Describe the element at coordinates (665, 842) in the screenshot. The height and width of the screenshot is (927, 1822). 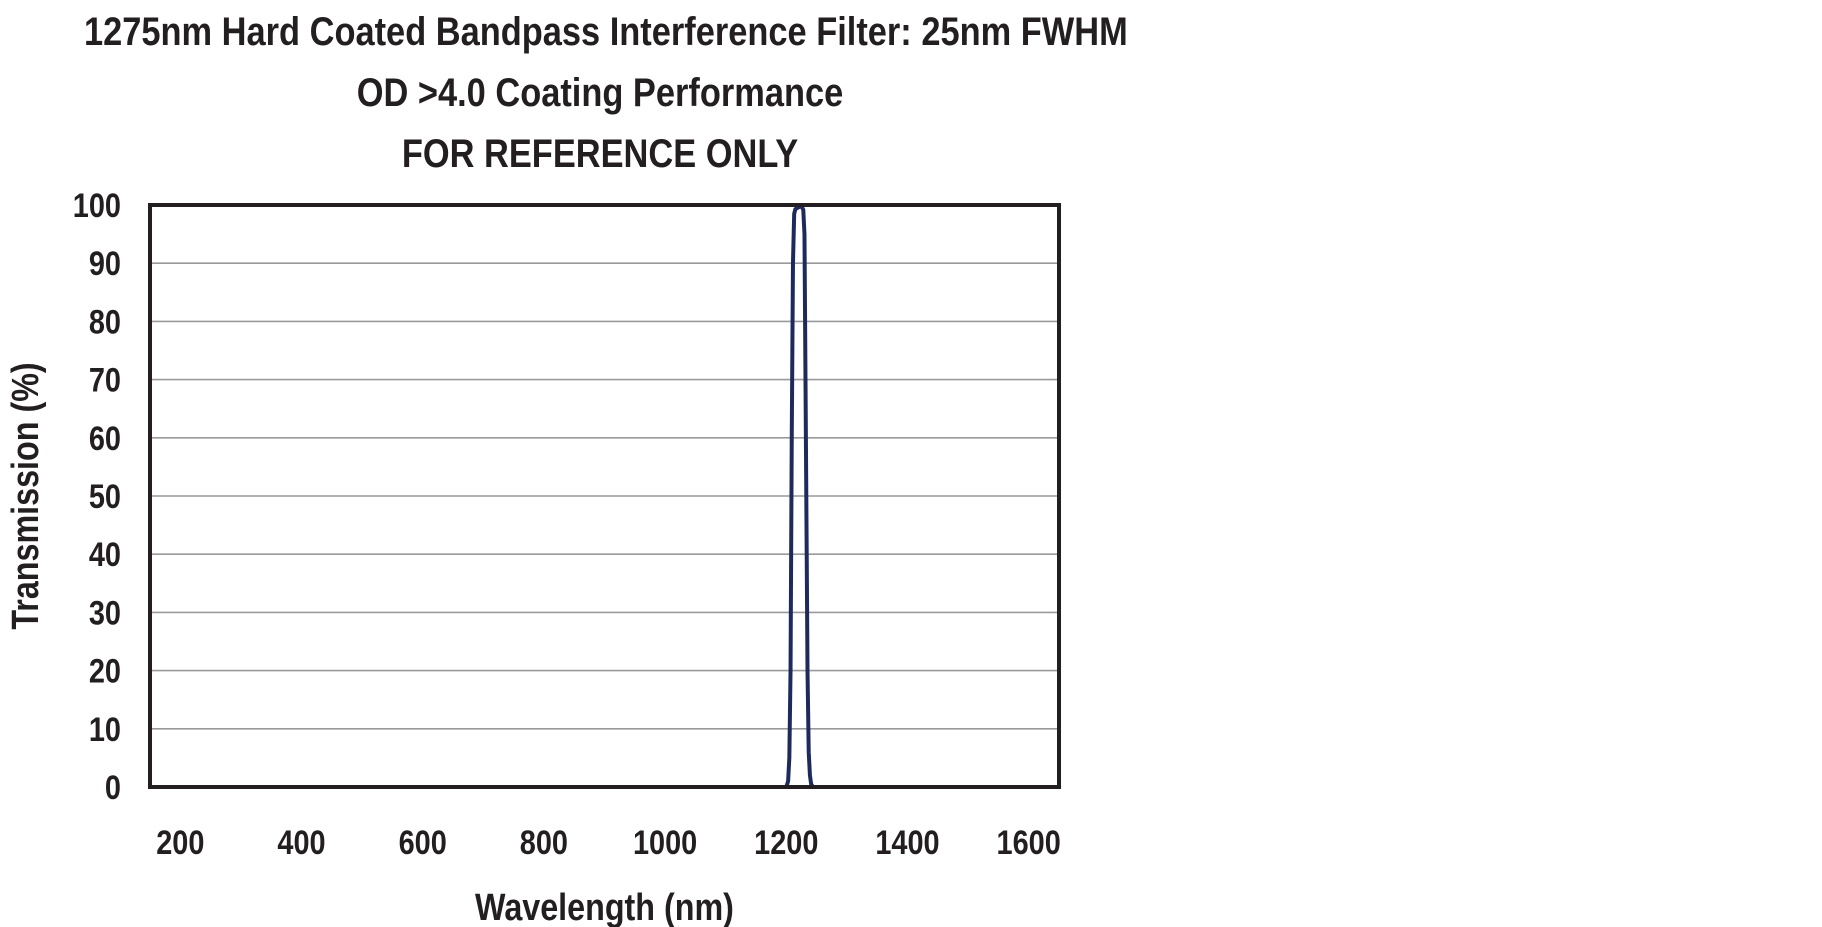
I see `x-tick-label: 1000` at that location.